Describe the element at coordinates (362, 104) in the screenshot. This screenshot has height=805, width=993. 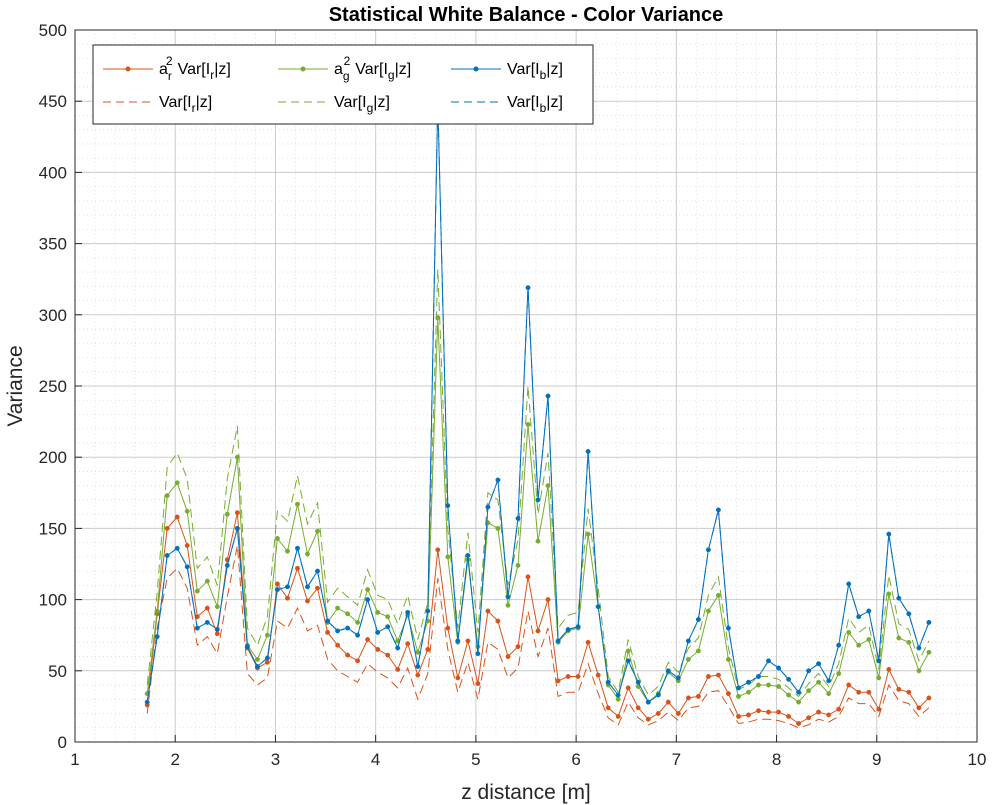
I see `legend-label: Var[Ig|z]` at that location.